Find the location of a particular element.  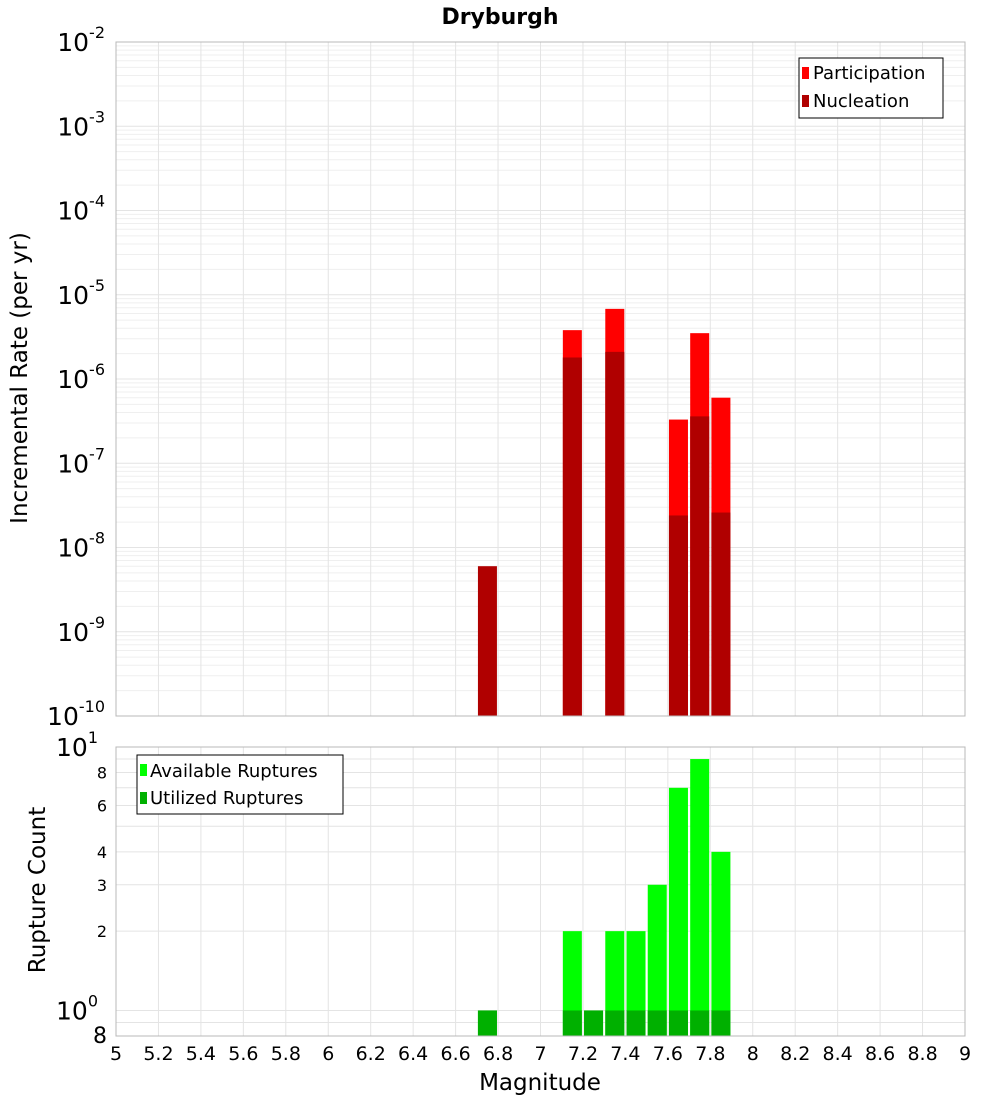

participation-legend-label: Participation is located at coordinates (869, 73).